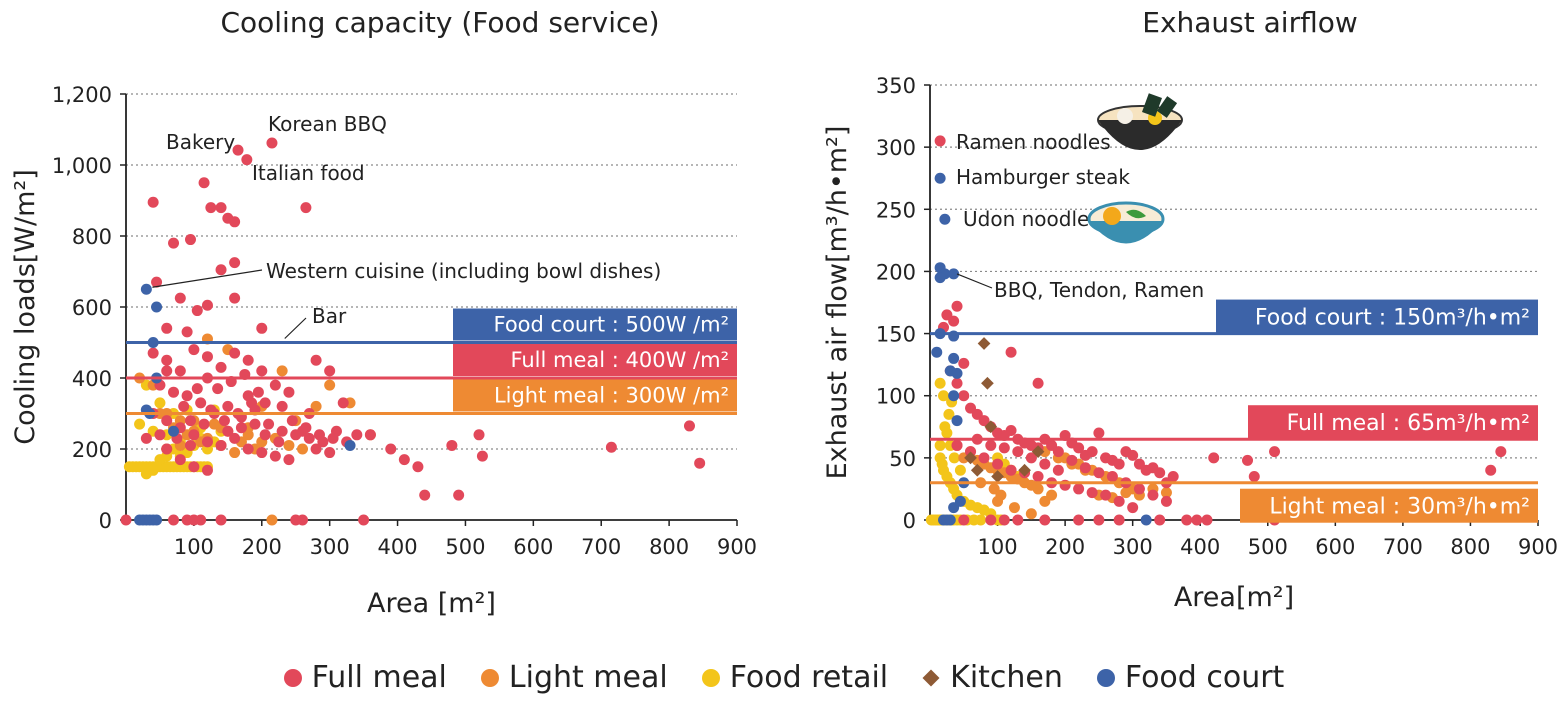 This screenshot has width=1568, height=708. Describe the element at coordinates (737, 547) in the screenshot. I see `x-tick-label: 900` at that location.